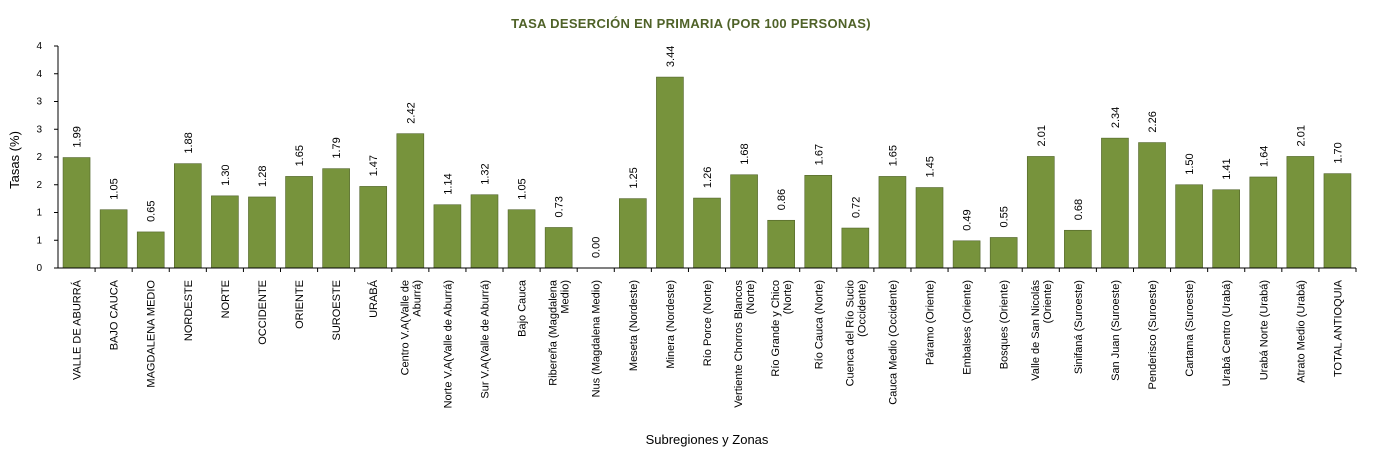 Image resolution: width=1382 pixels, height=453 pixels. What do you see at coordinates (189, 142) in the screenshot?
I see `data-label: 1.88` at bounding box center [189, 142].